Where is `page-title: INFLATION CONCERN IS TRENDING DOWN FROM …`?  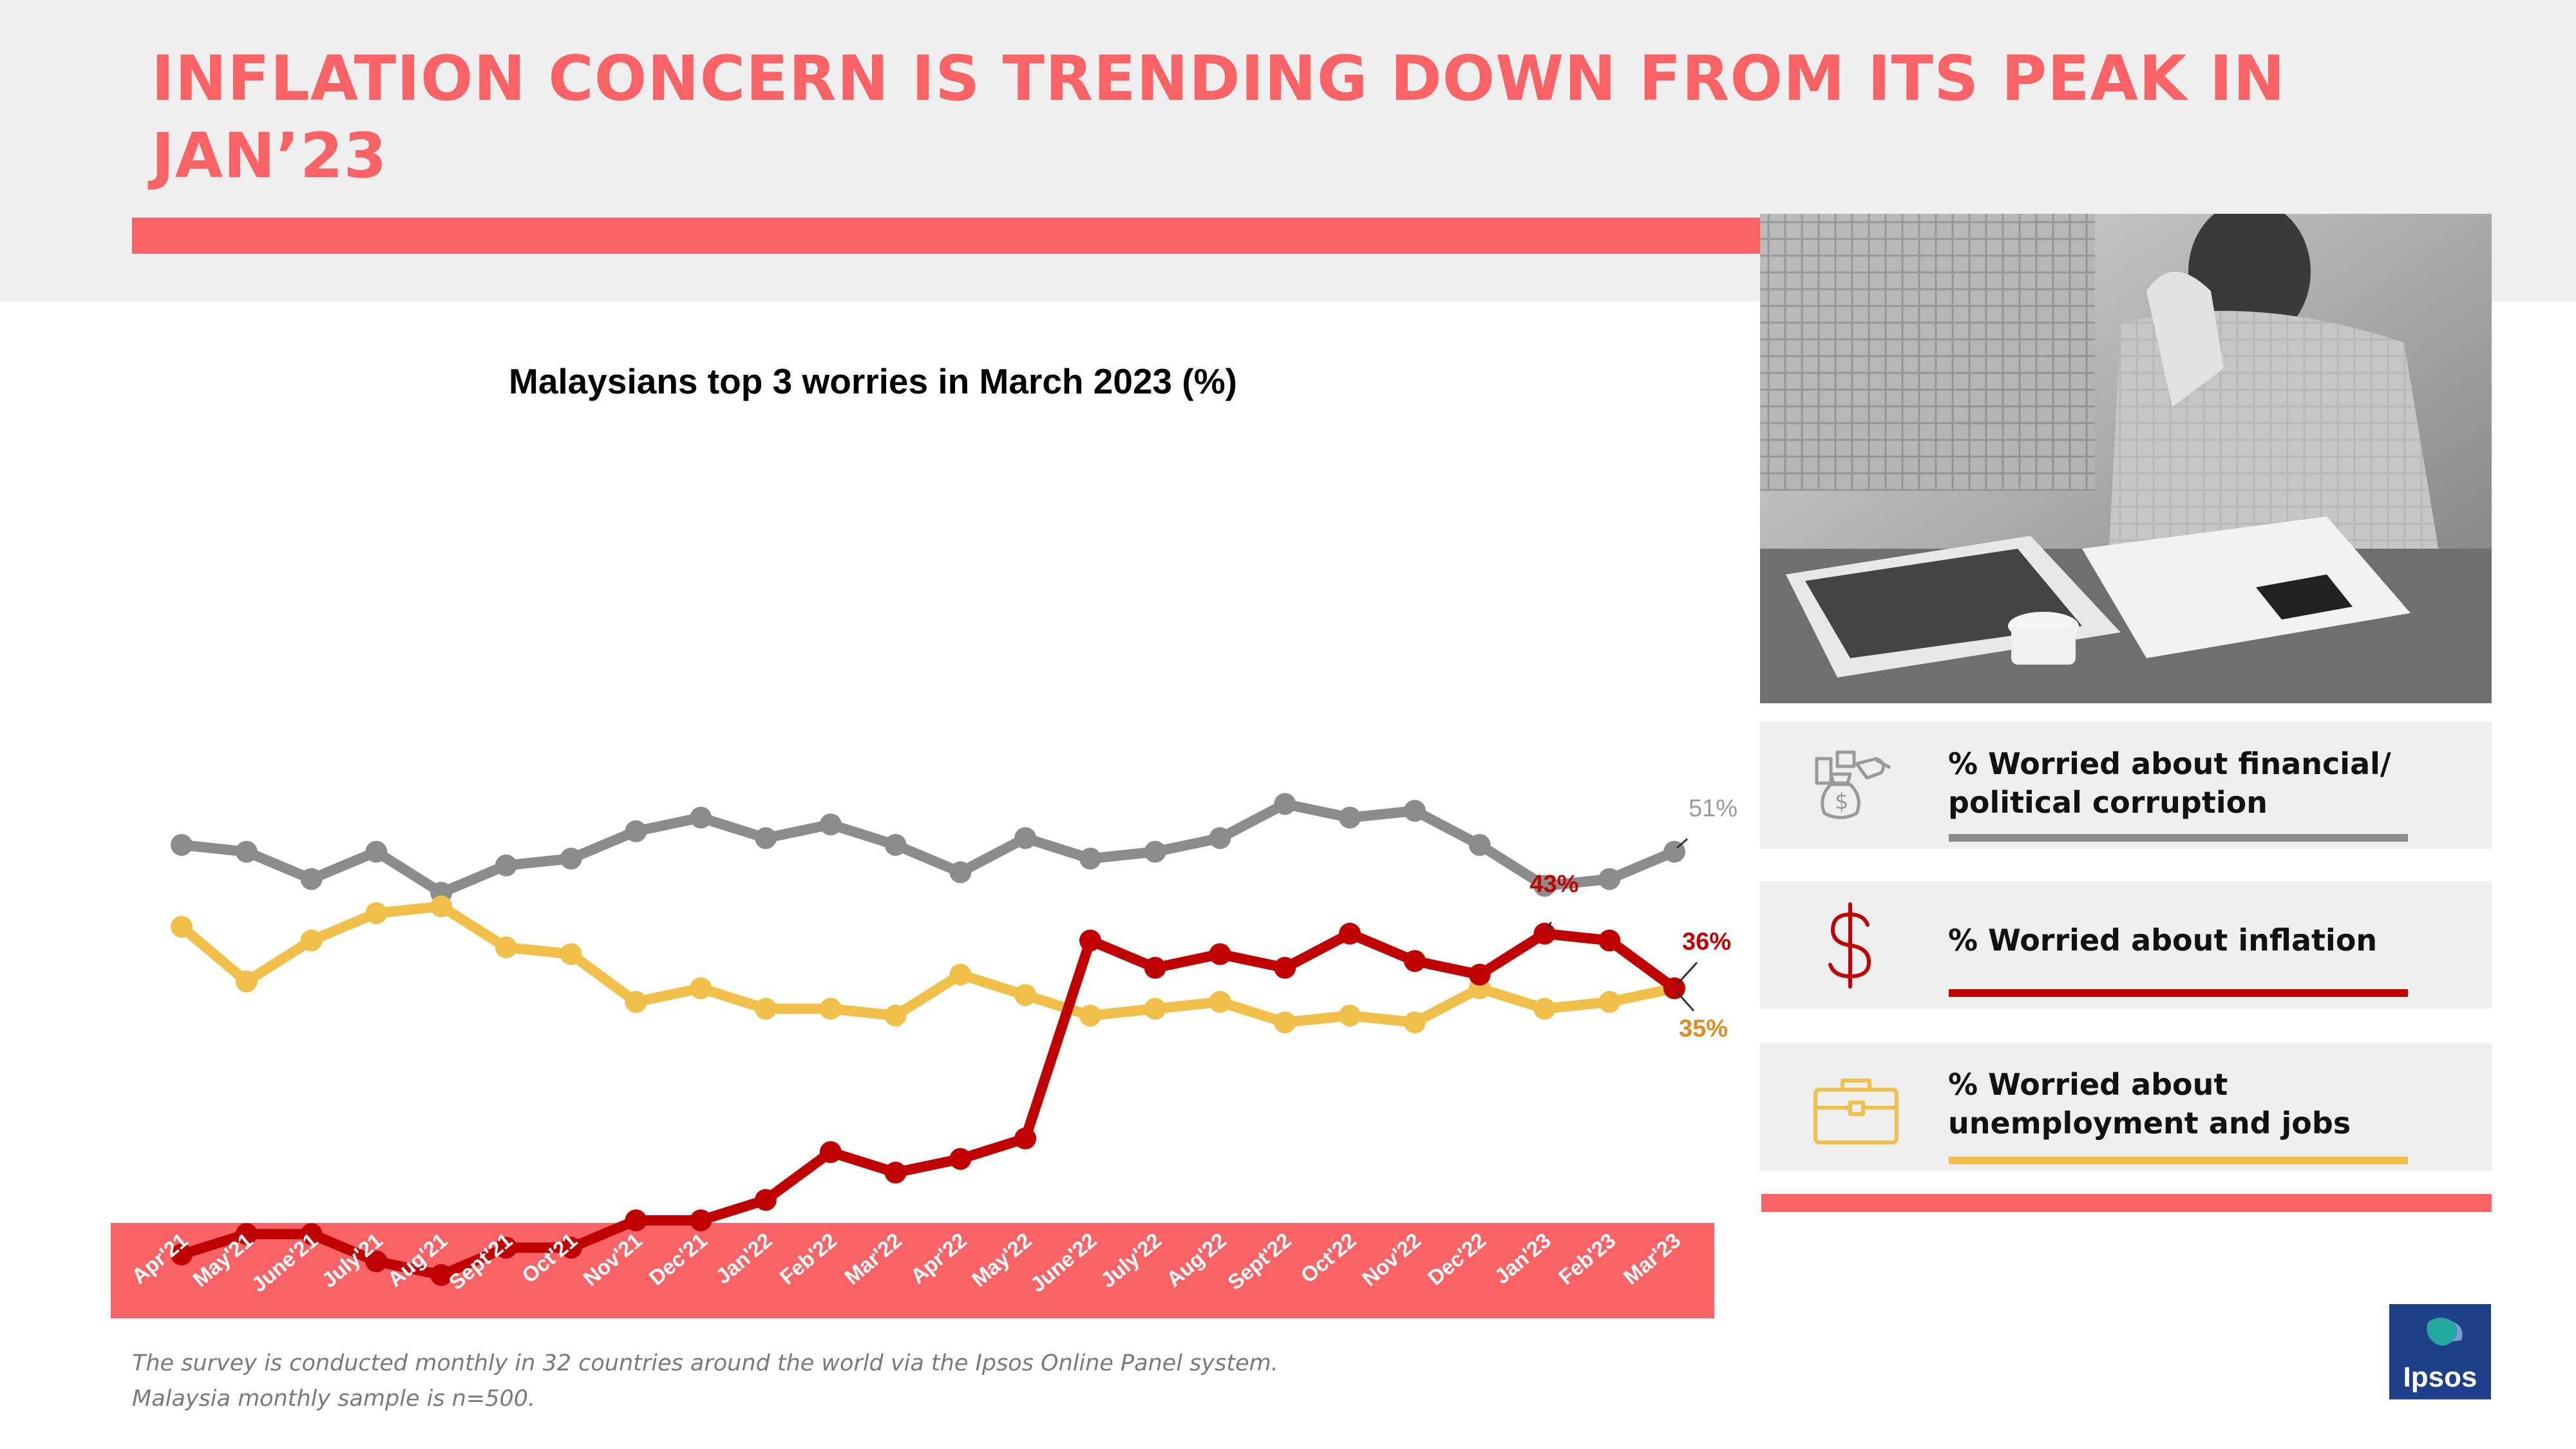
page-title: INFLATION CONCERN IS TRENDING DOWN FROM … is located at coordinates (1219, 117).